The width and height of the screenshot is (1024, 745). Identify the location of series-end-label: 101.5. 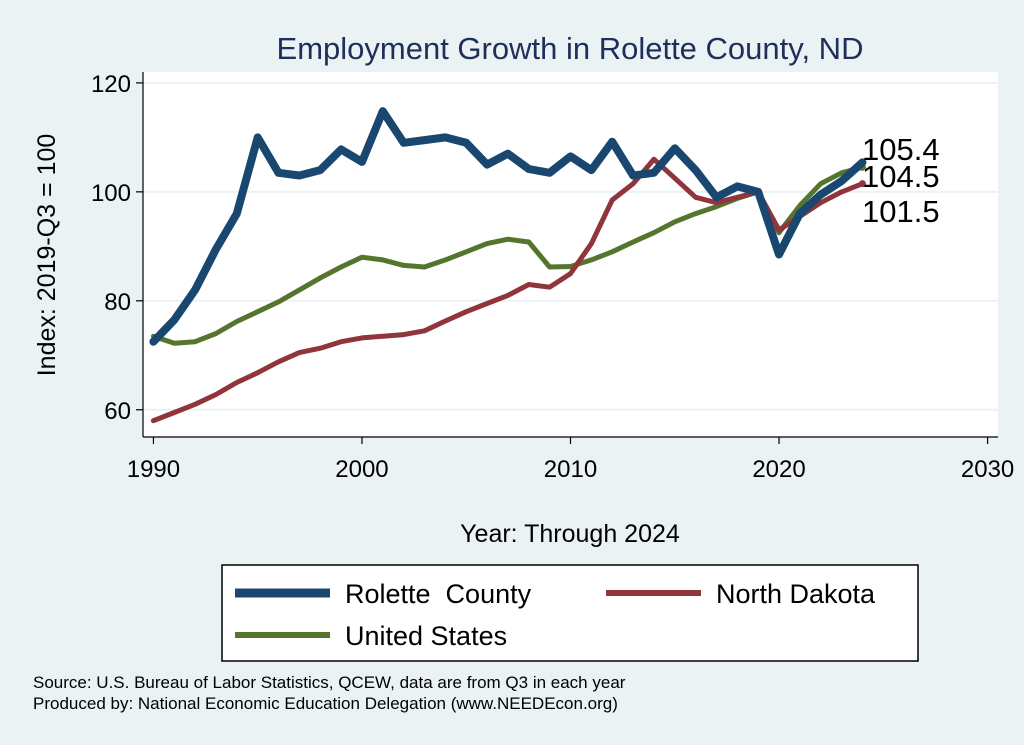
(901, 211).